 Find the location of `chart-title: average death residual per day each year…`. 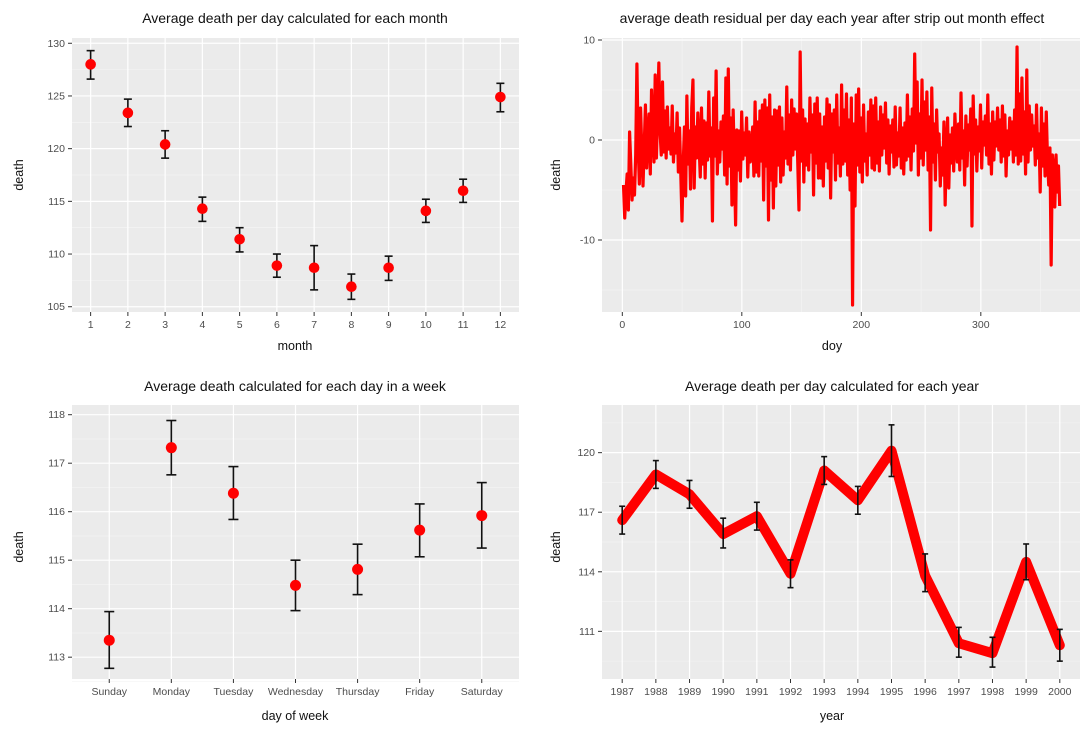

chart-title: average death residual per day each year… is located at coordinates (832, 18).